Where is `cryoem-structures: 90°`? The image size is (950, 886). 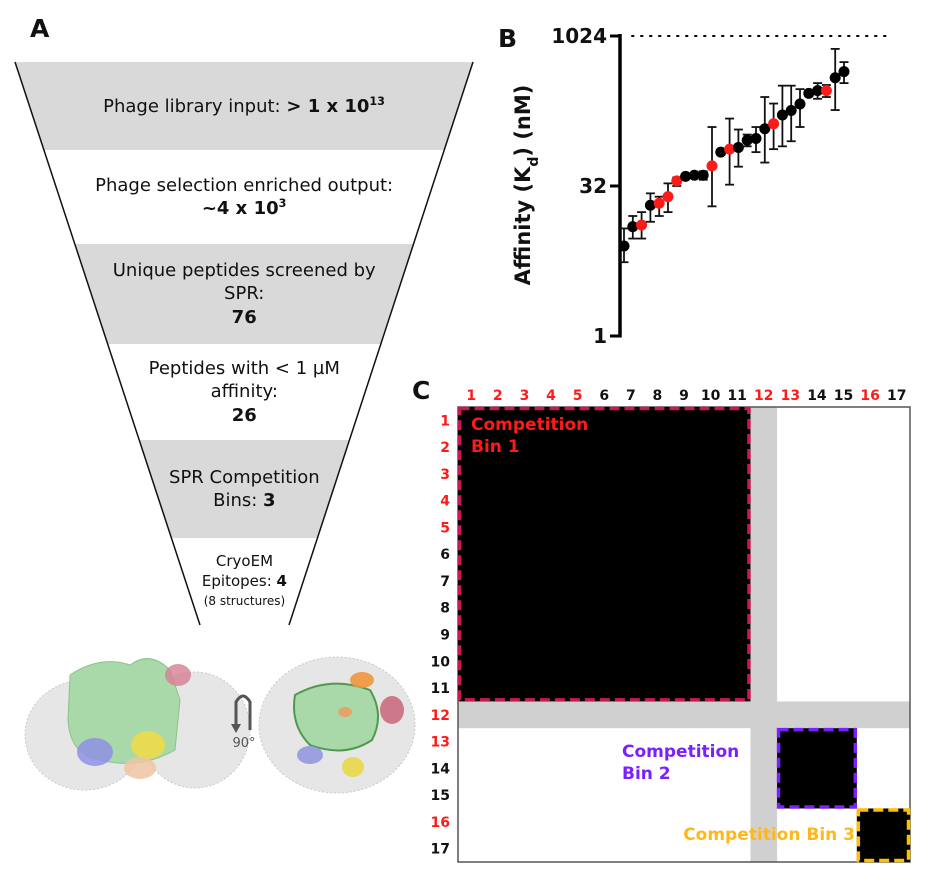 cryoem-structures: 90° is located at coordinates (220, 725).